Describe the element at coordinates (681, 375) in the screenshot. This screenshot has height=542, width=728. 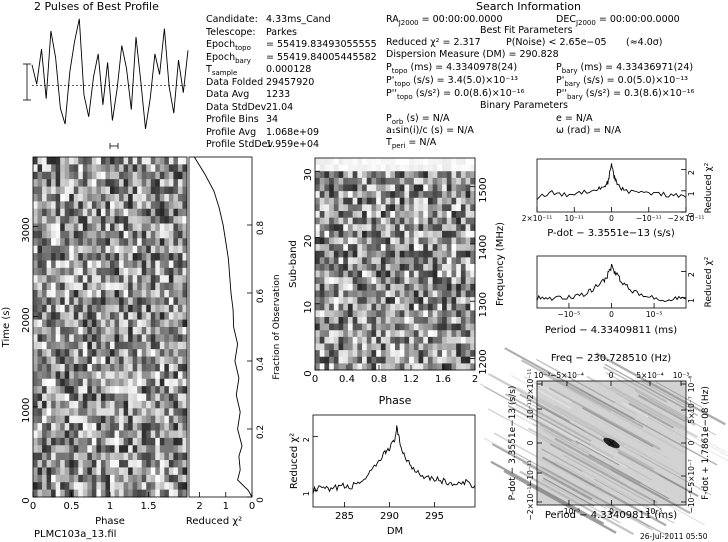
I see `top-tick-label: 10⁻³` at that location.